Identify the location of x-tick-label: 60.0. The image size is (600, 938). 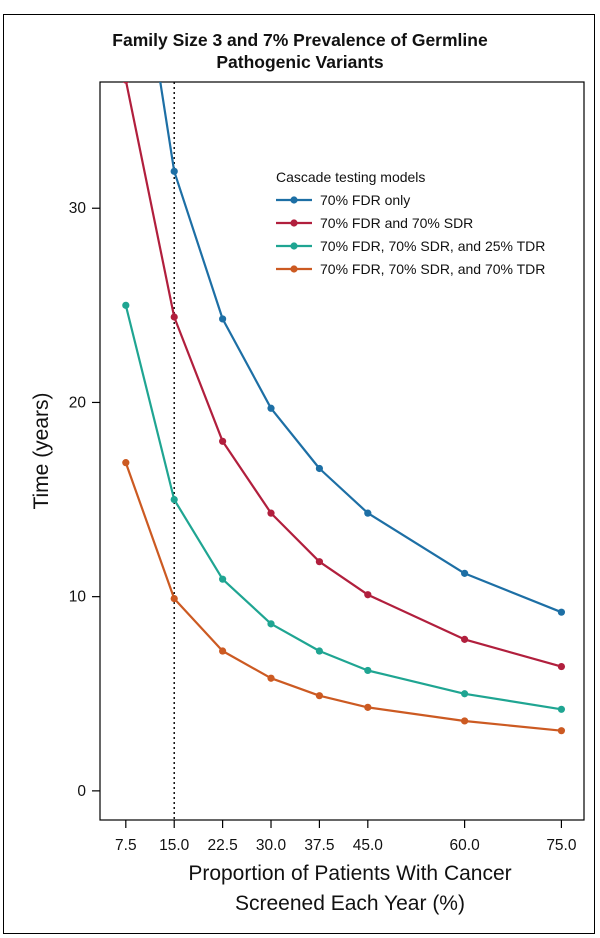
(465, 845).